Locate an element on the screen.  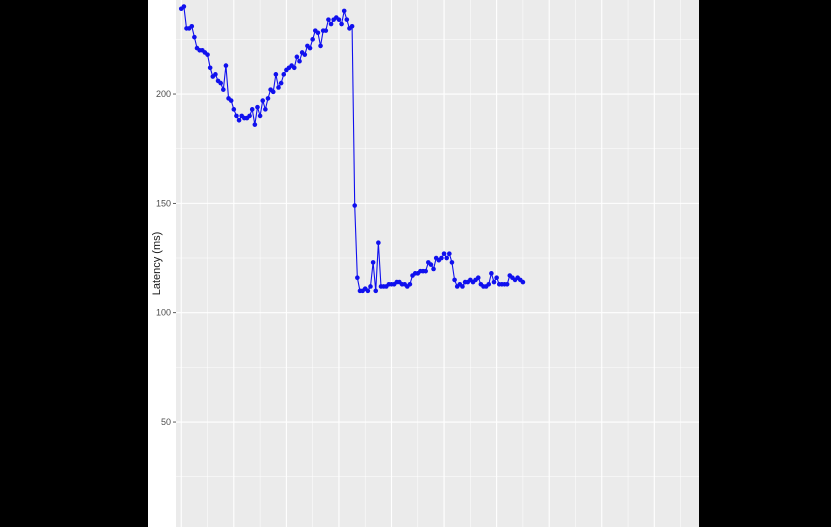
y-tick-label: 50 is located at coordinates (166, 422).